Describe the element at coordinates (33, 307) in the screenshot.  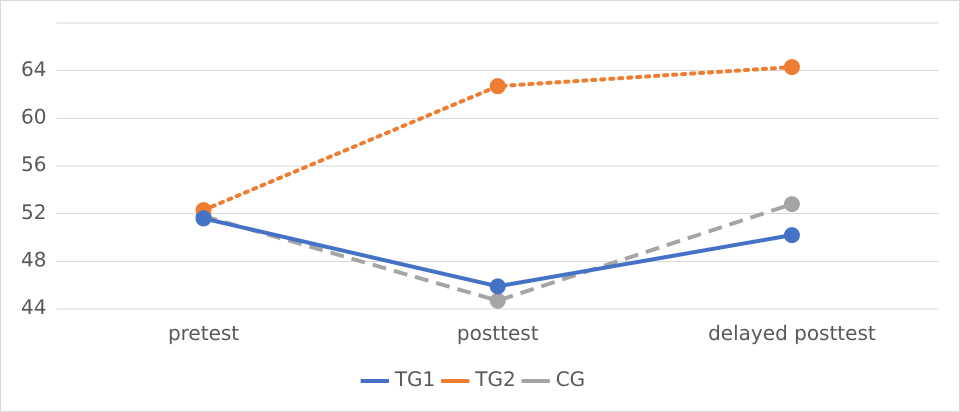
I see `y-tick-label: 44` at that location.